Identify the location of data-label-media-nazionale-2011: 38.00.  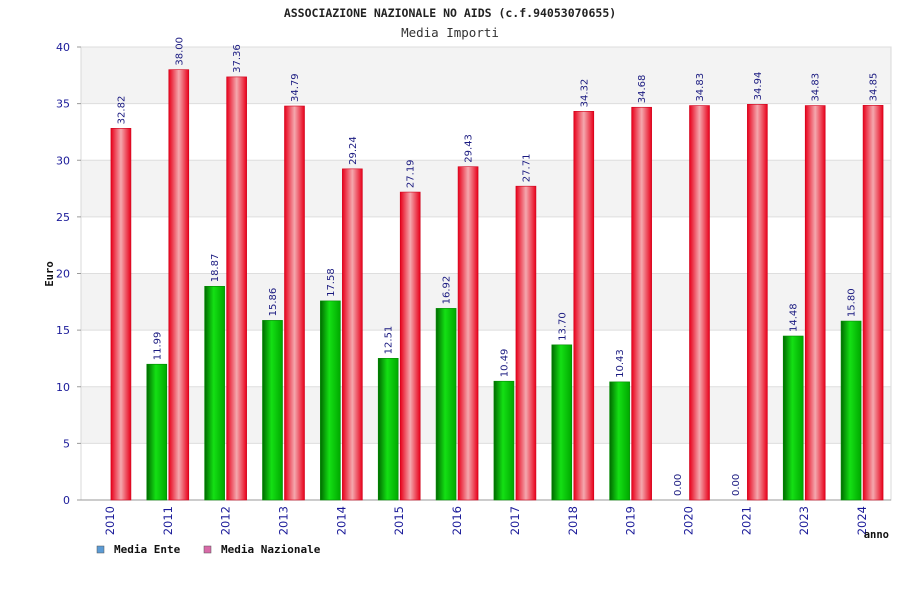
(179, 51).